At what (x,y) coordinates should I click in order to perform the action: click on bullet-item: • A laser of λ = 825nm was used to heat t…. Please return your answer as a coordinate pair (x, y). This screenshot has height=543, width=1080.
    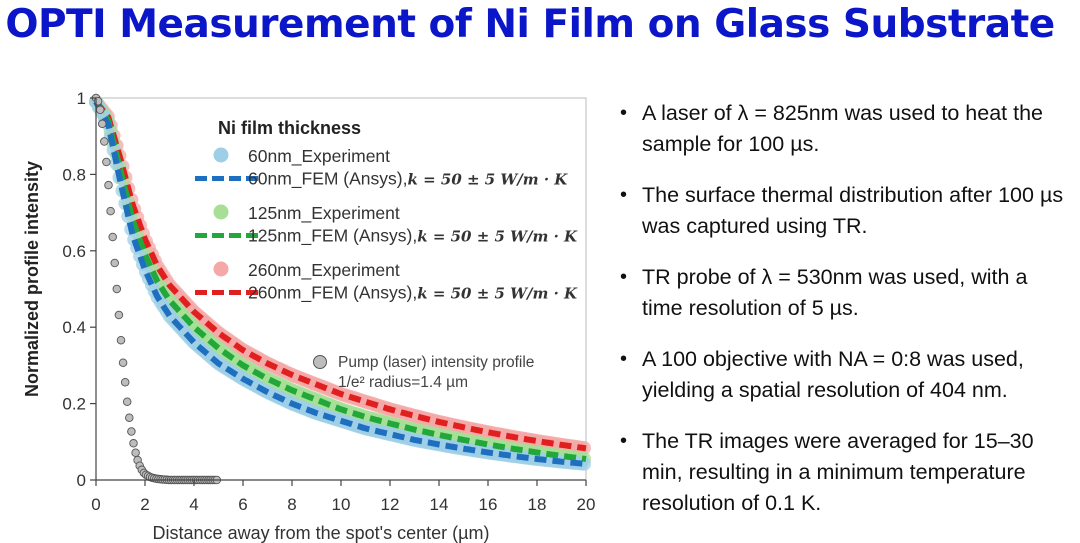
    Looking at the image, I should click on (845, 129).